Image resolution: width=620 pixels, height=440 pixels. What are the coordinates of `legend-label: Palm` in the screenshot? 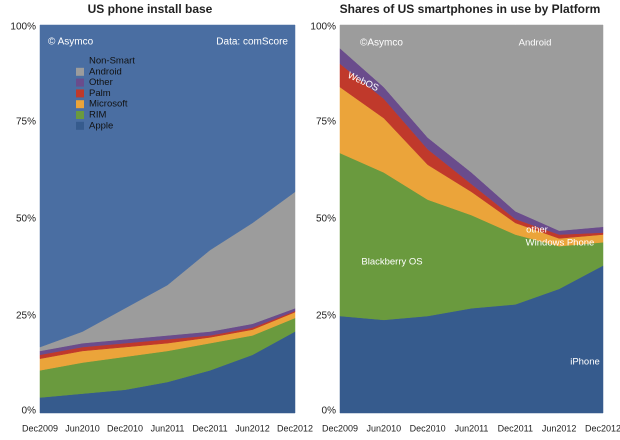 It's located at (100, 93).